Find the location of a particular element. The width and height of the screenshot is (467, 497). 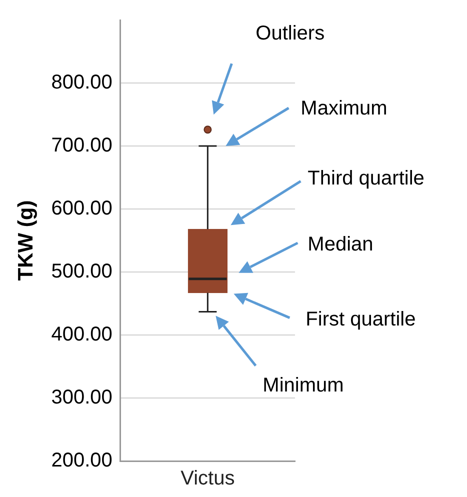

annotation: Minimum is located at coordinates (303, 386).